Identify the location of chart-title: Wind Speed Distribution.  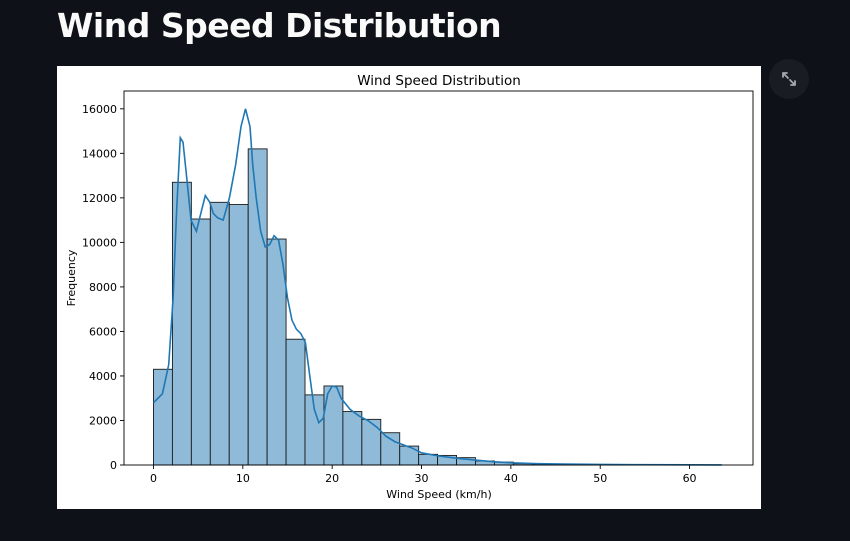
(439, 81).